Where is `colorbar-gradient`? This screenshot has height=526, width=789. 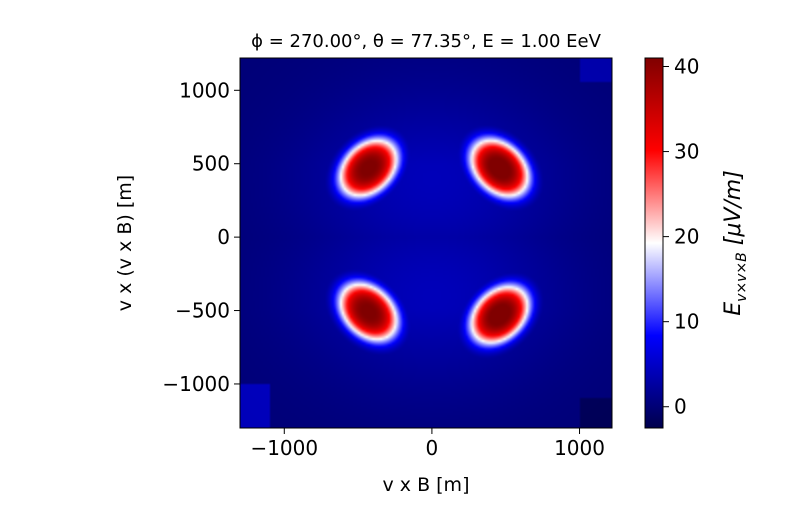
colorbar-gradient is located at coordinates (654, 243).